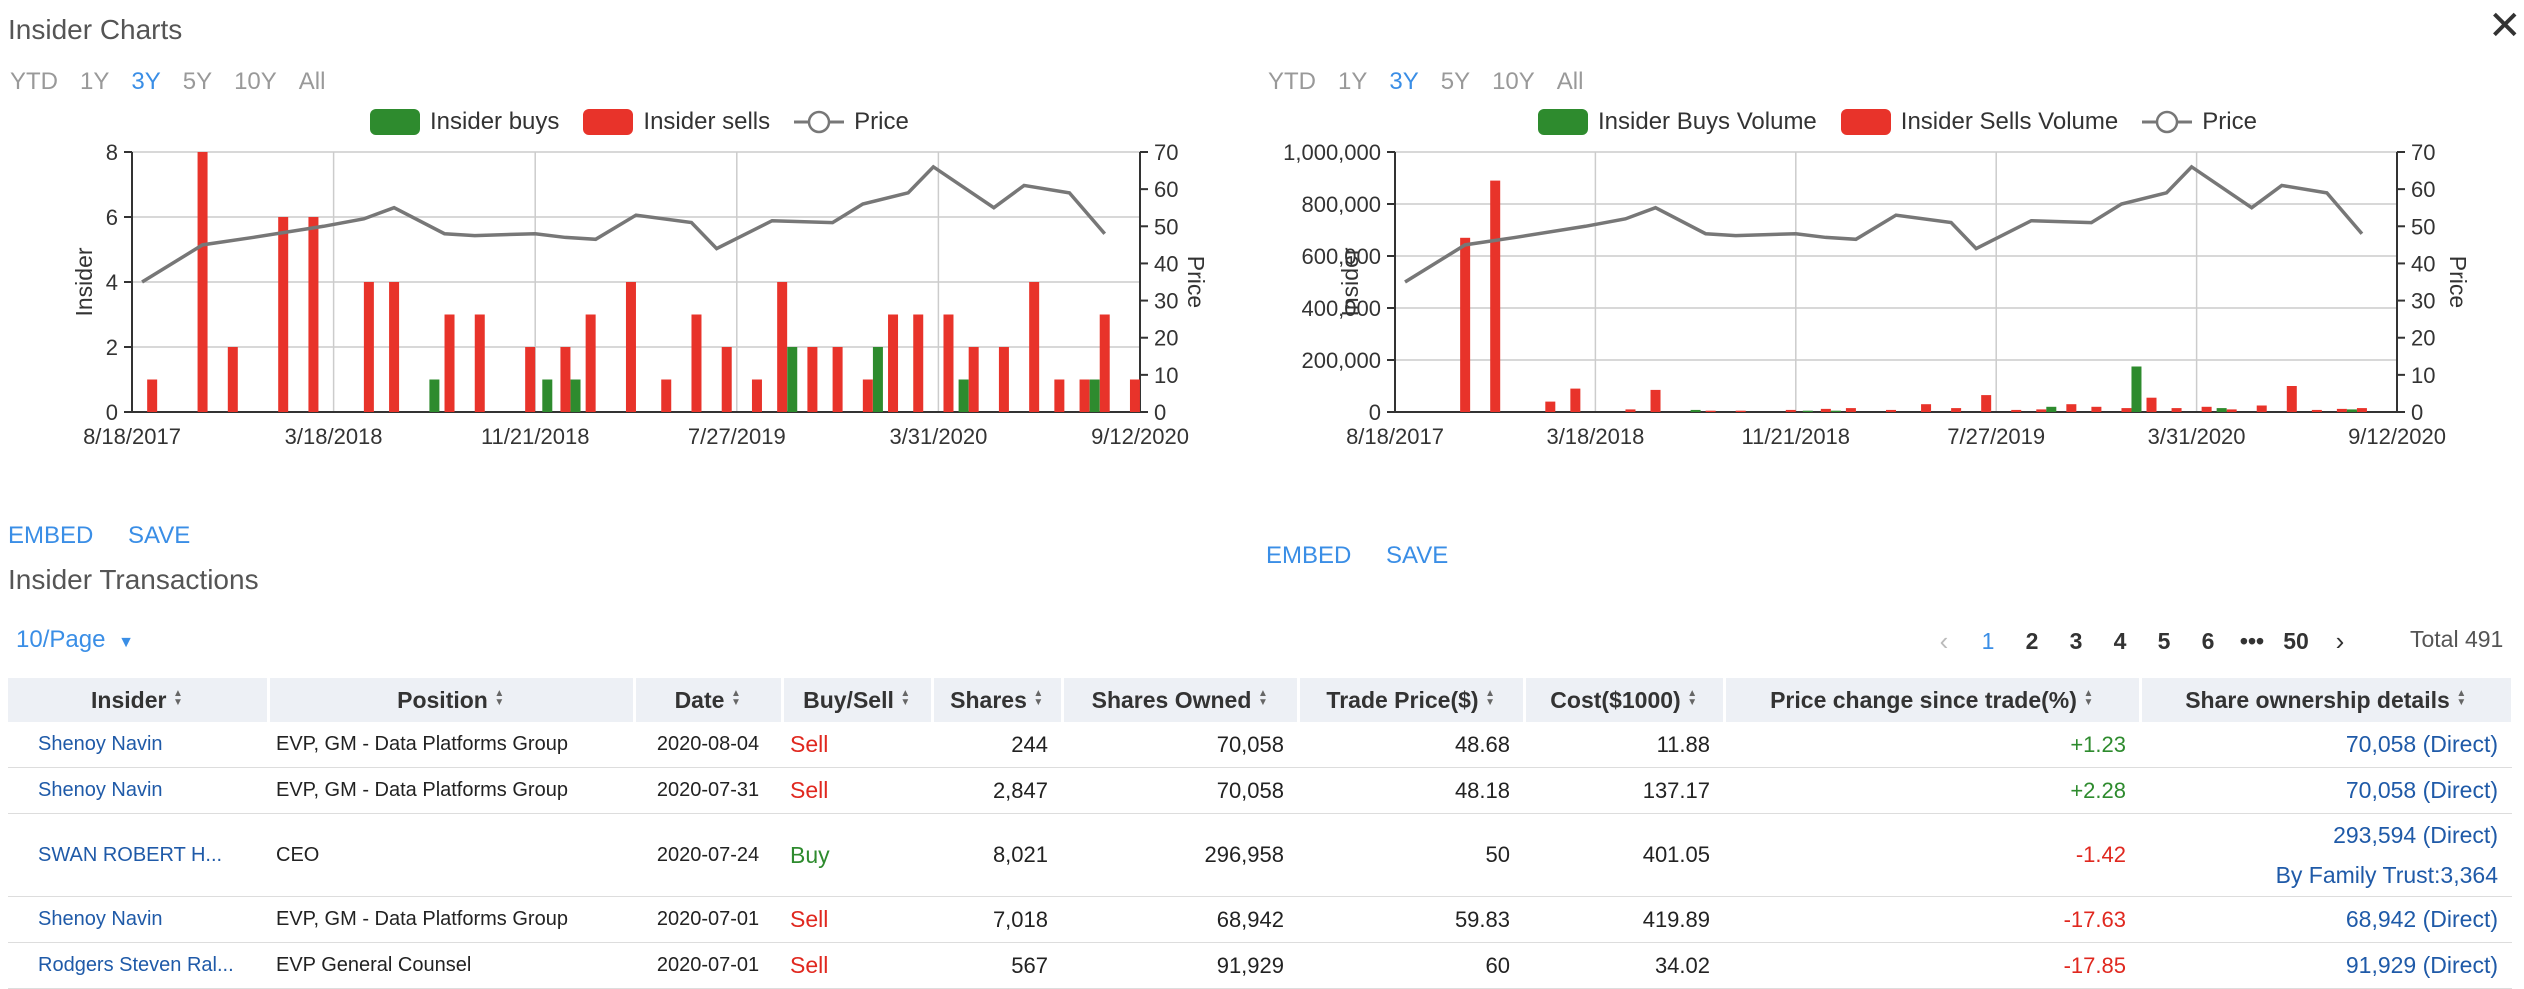 This screenshot has width=2524, height=989. I want to click on save-button-right: SAVE, so click(1417, 555).